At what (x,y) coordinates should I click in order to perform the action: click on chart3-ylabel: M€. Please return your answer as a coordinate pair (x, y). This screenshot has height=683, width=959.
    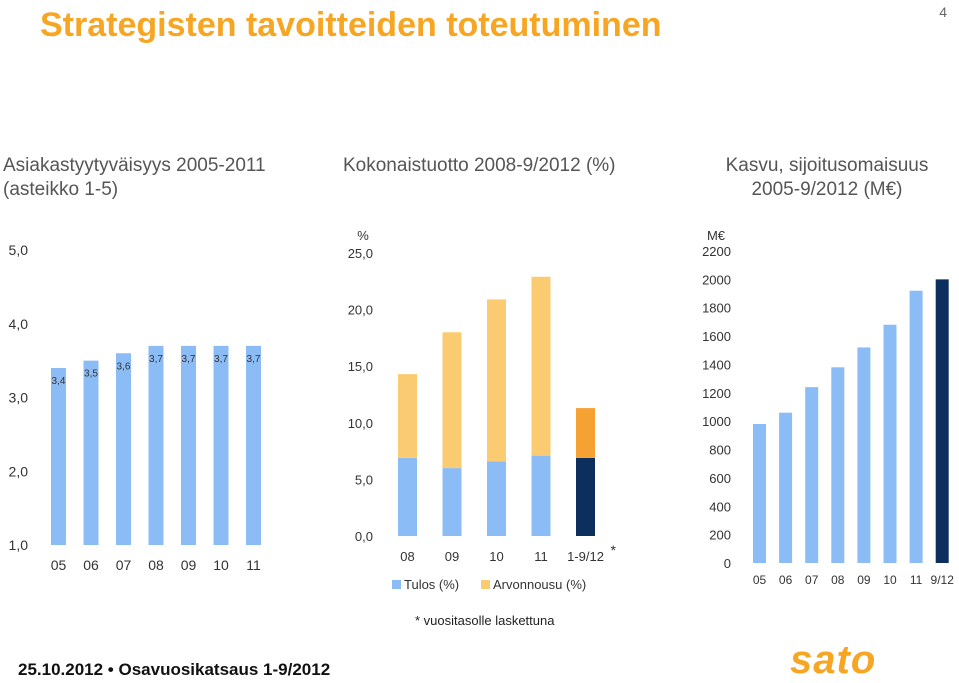
    Looking at the image, I should click on (716, 235).